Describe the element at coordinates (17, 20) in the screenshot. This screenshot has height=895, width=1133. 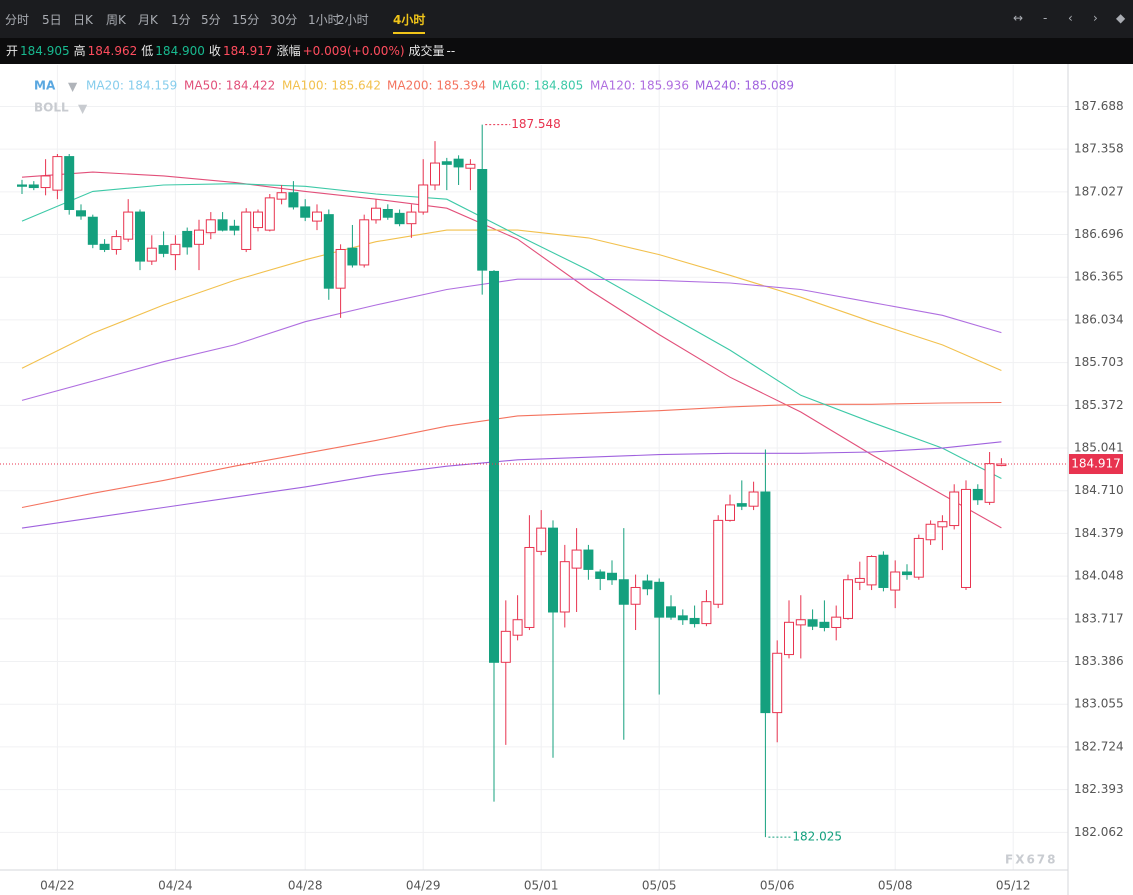
I see `interval-tab: 分时` at that location.